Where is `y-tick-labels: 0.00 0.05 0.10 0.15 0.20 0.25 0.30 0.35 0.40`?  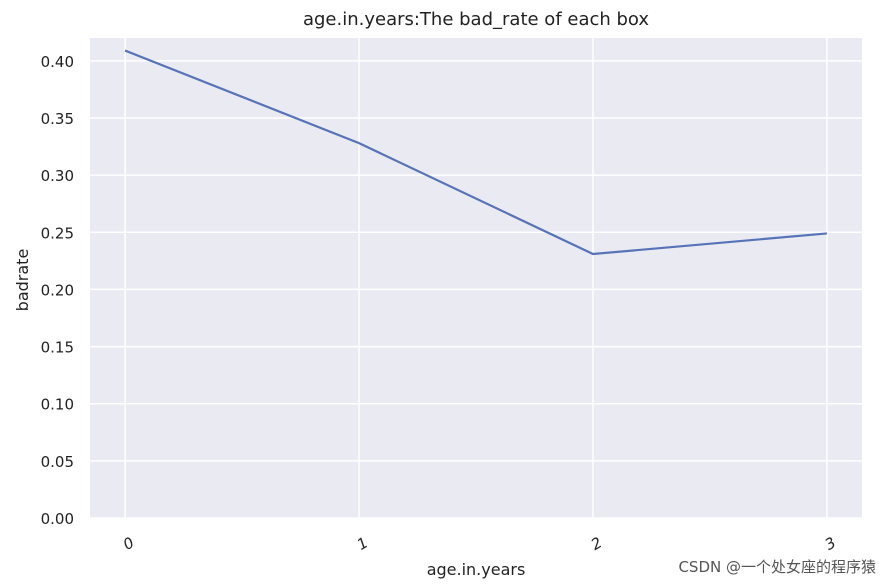 y-tick-labels: 0.00 0.05 0.10 0.15 0.20 0.25 0.30 0.35 0.40 is located at coordinates (57, 290).